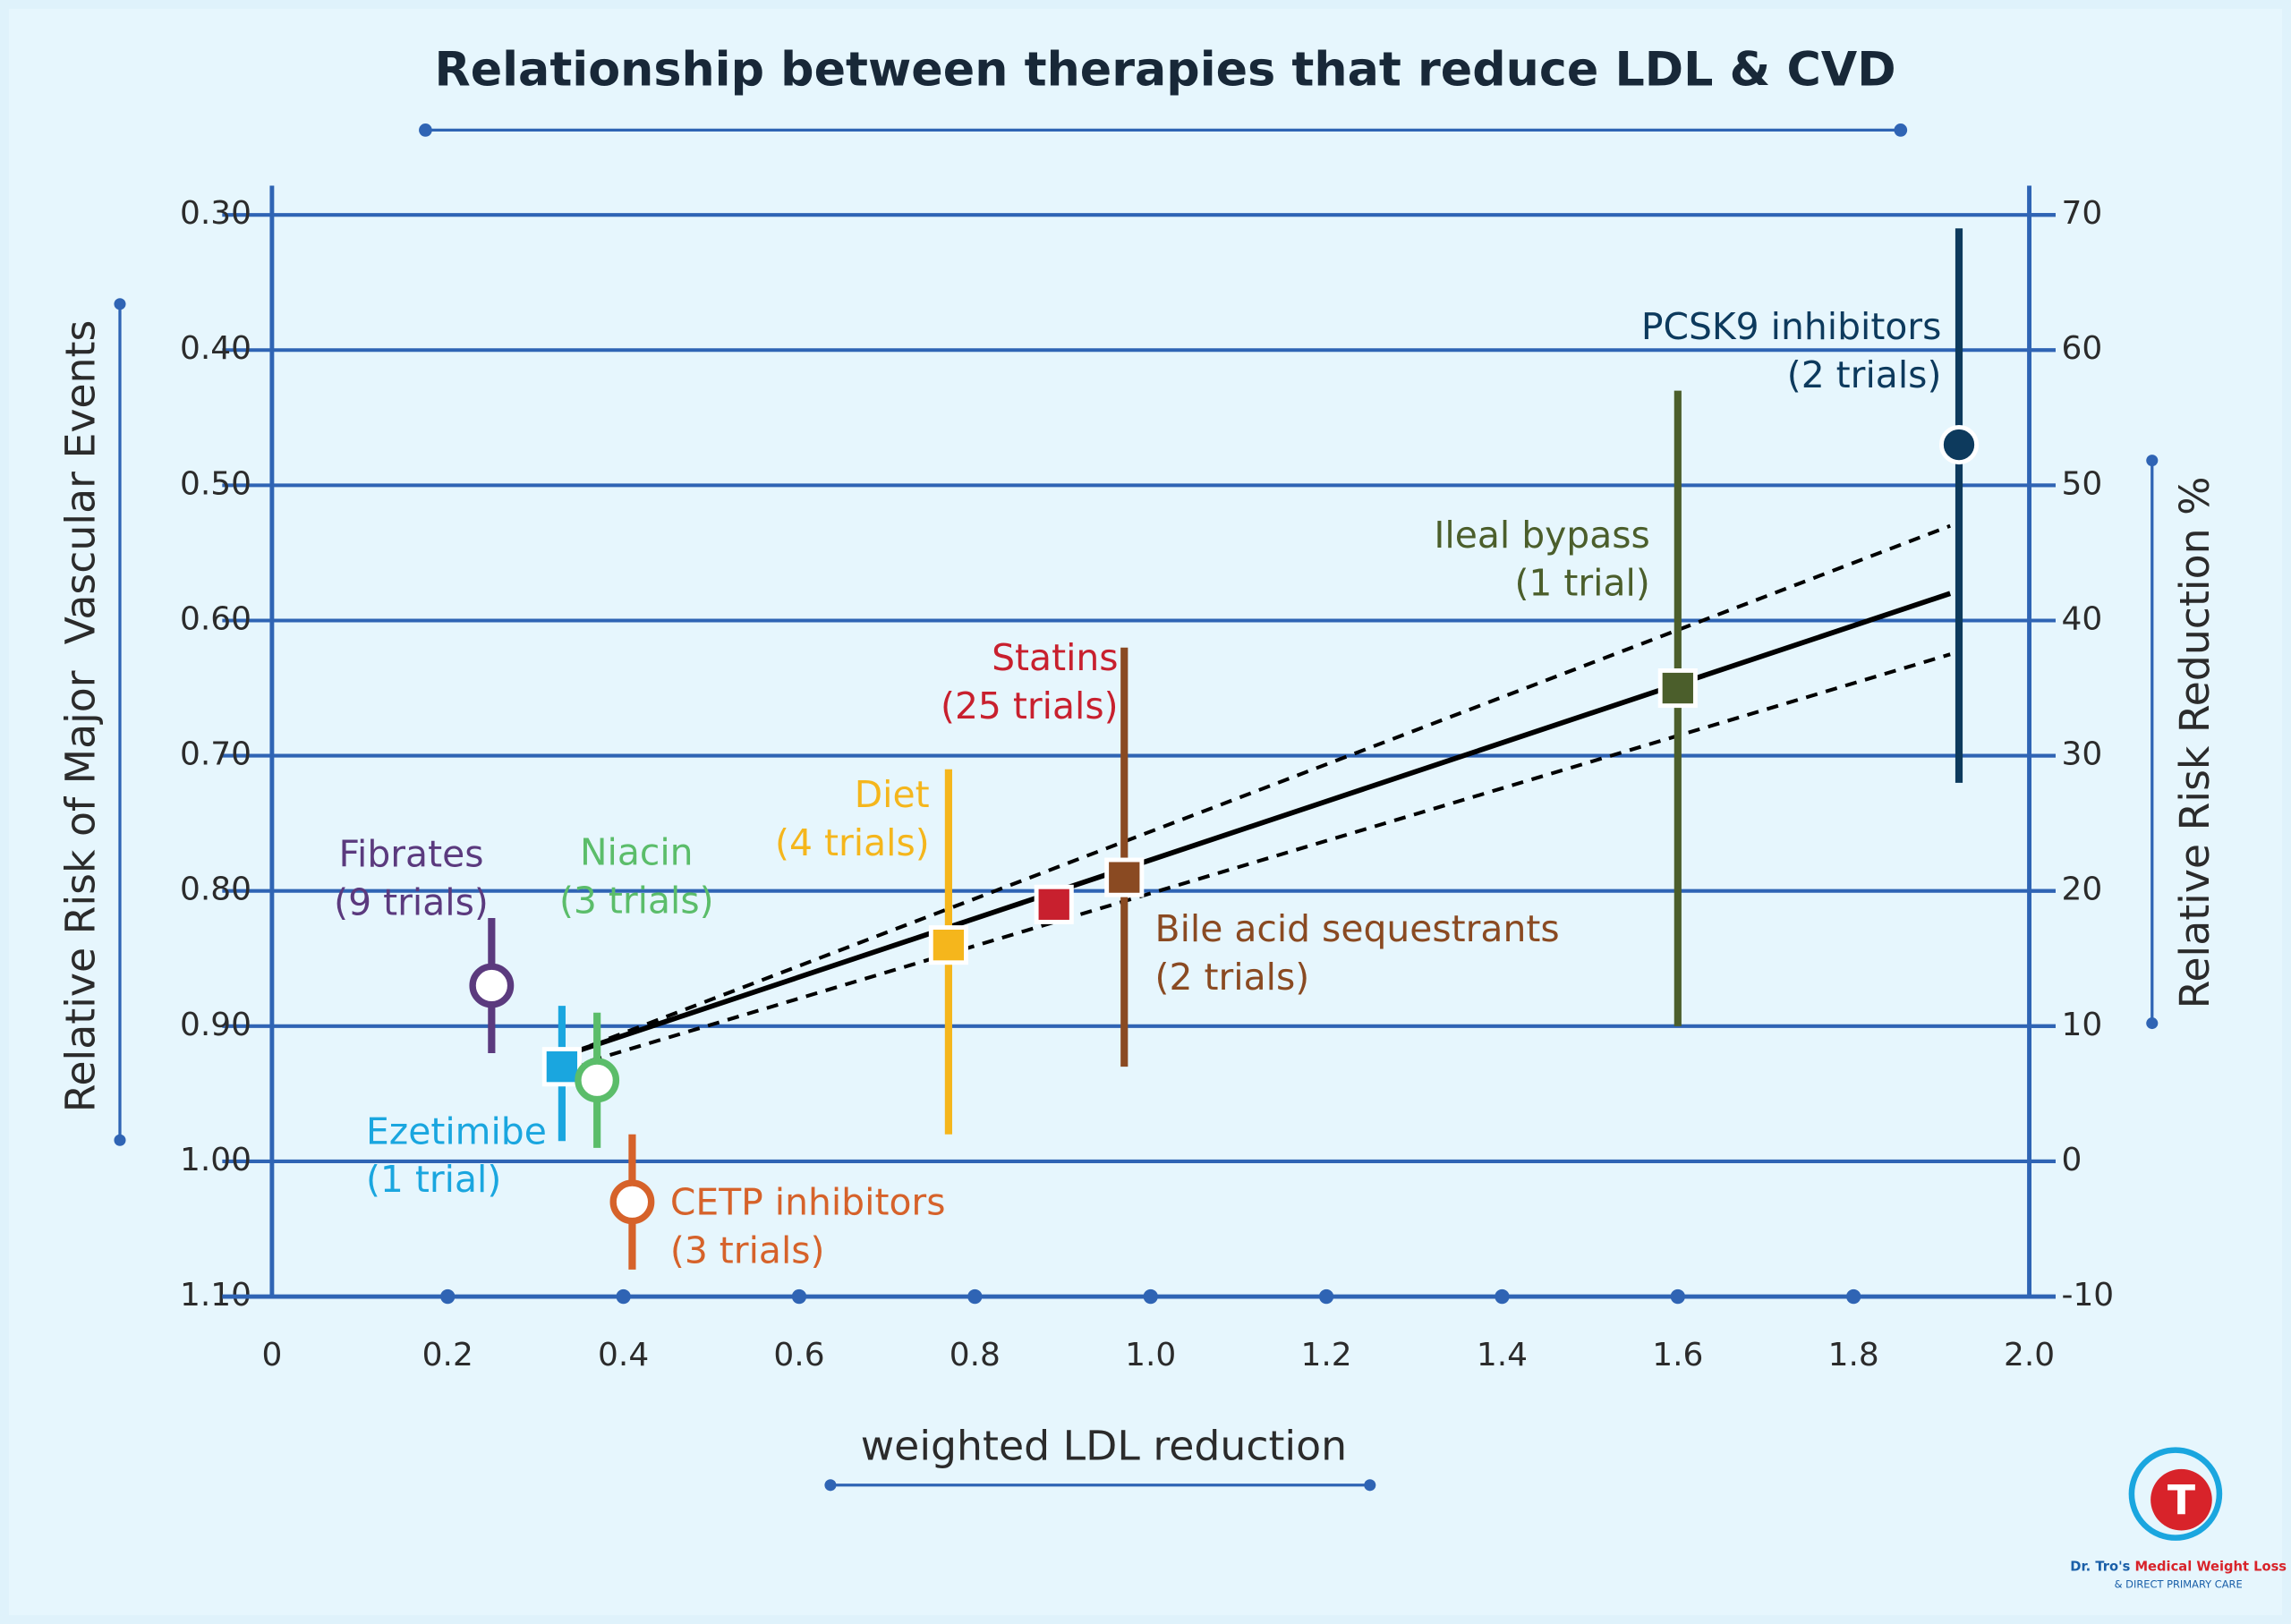 This screenshot has width=2291, height=1624. What do you see at coordinates (623, 1355) in the screenshot?
I see `x-tick-label: 0.4` at bounding box center [623, 1355].